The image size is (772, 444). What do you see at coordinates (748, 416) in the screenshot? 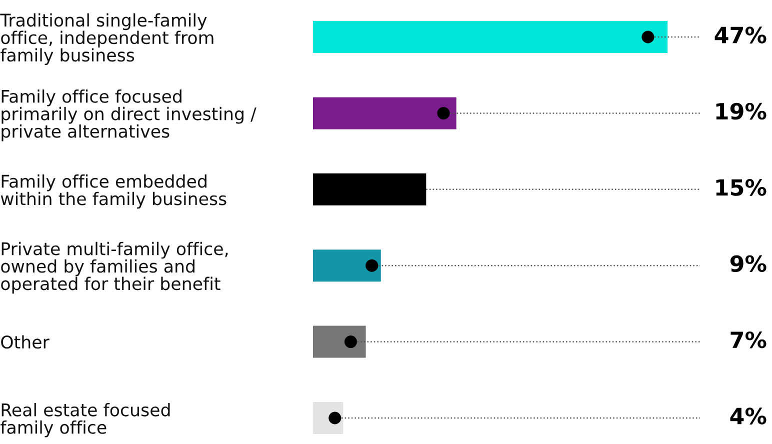
I see `data-label: 4%` at bounding box center [748, 416].